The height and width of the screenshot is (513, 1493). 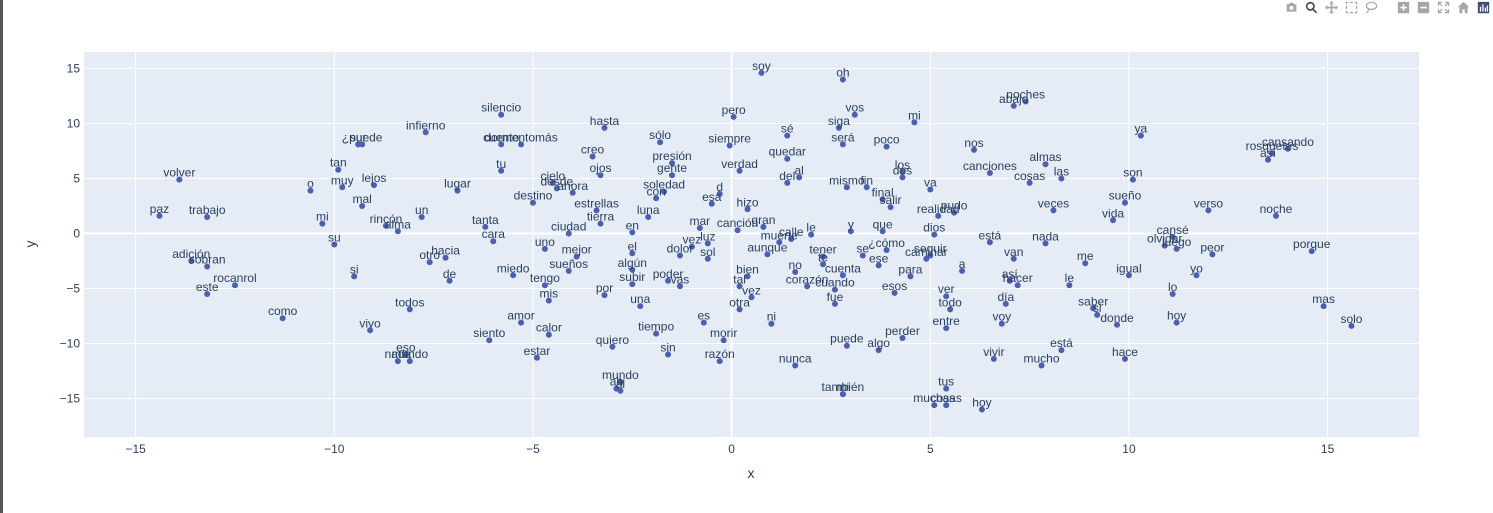 I want to click on point-label: verdad, so click(x=739, y=164).